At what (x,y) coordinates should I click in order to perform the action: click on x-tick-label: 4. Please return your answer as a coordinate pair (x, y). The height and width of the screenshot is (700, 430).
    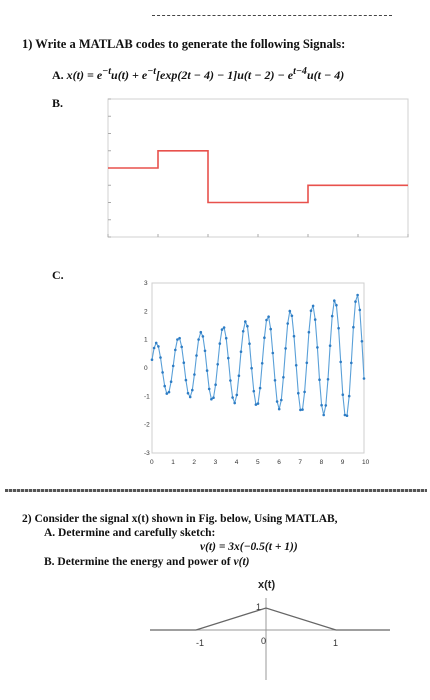
    Looking at the image, I should click on (237, 462).